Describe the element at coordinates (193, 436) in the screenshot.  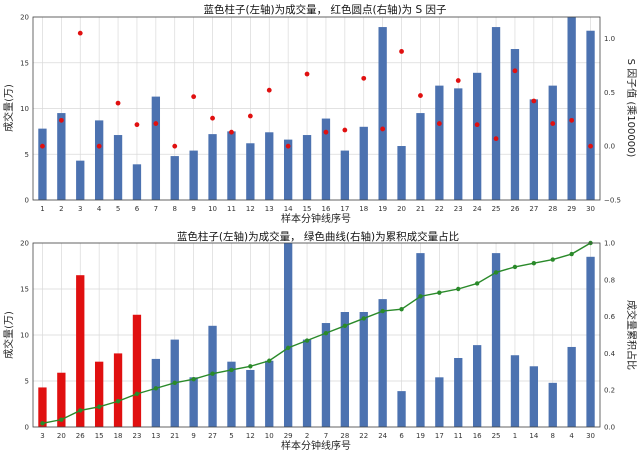
I see `x-tick-label: 9` at that location.